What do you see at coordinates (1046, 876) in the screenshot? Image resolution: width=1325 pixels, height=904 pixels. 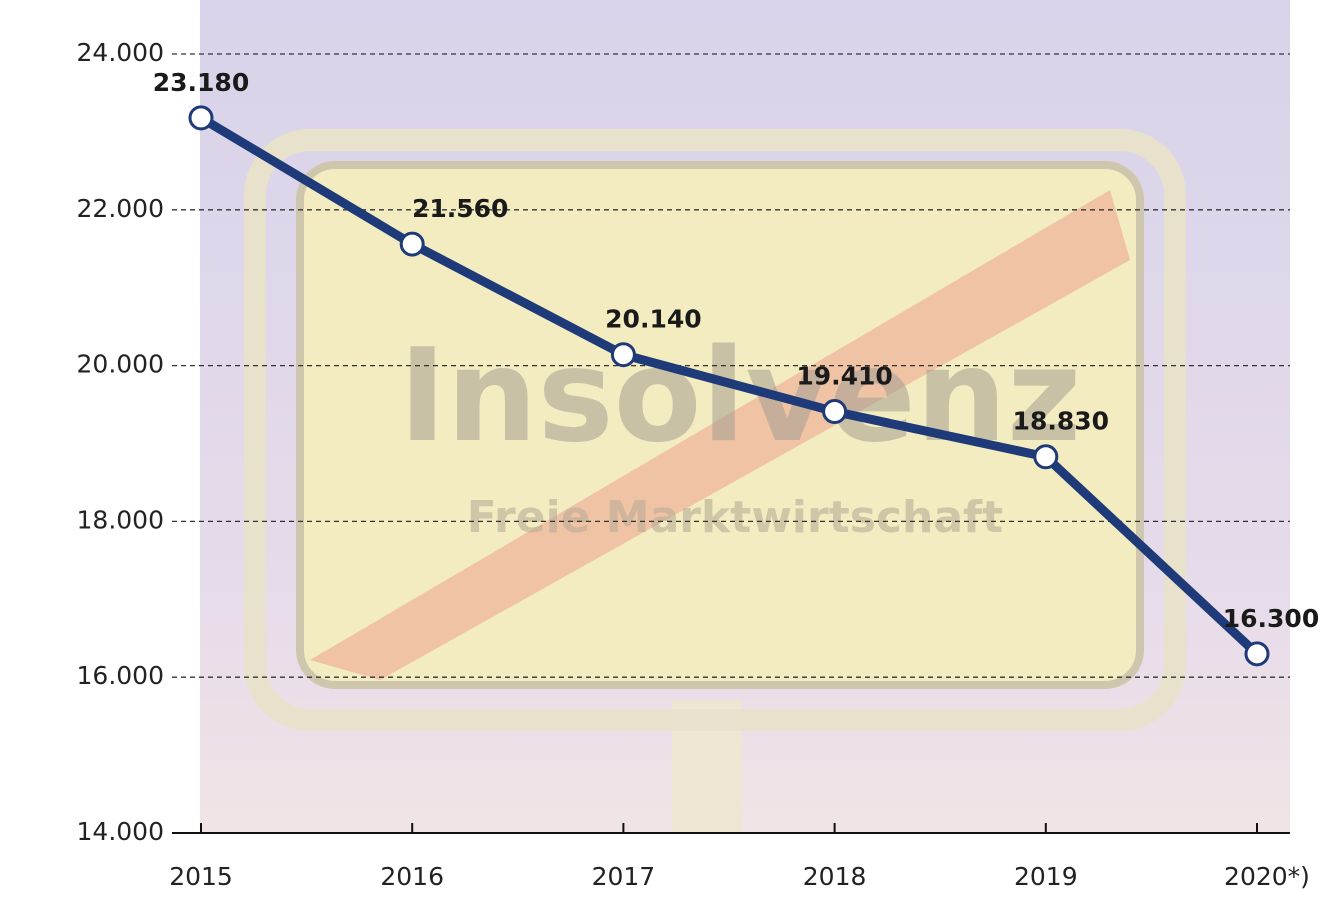 I see `x-tick-label: 2019` at bounding box center [1046, 876].